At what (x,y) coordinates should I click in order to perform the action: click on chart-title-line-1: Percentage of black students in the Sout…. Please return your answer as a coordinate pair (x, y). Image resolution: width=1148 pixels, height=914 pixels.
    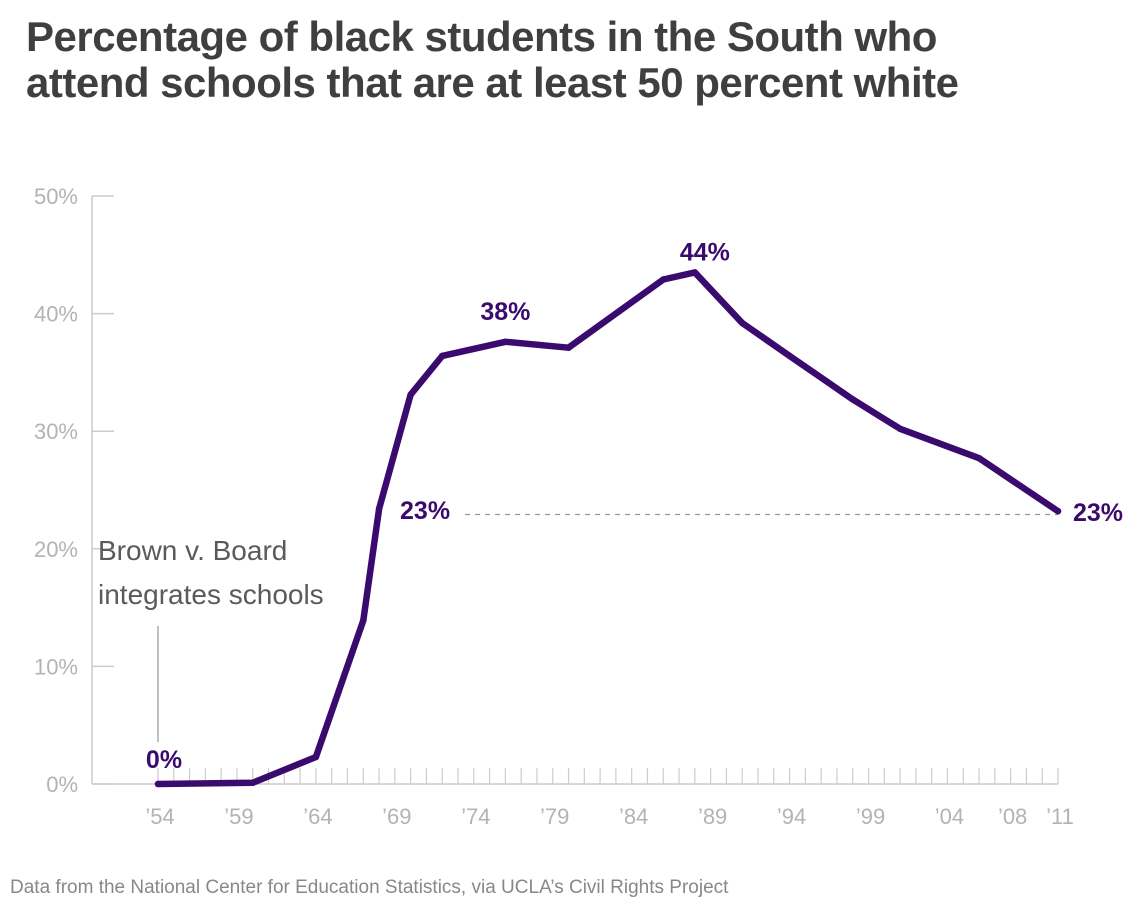
    Looking at the image, I should click on (481, 36).